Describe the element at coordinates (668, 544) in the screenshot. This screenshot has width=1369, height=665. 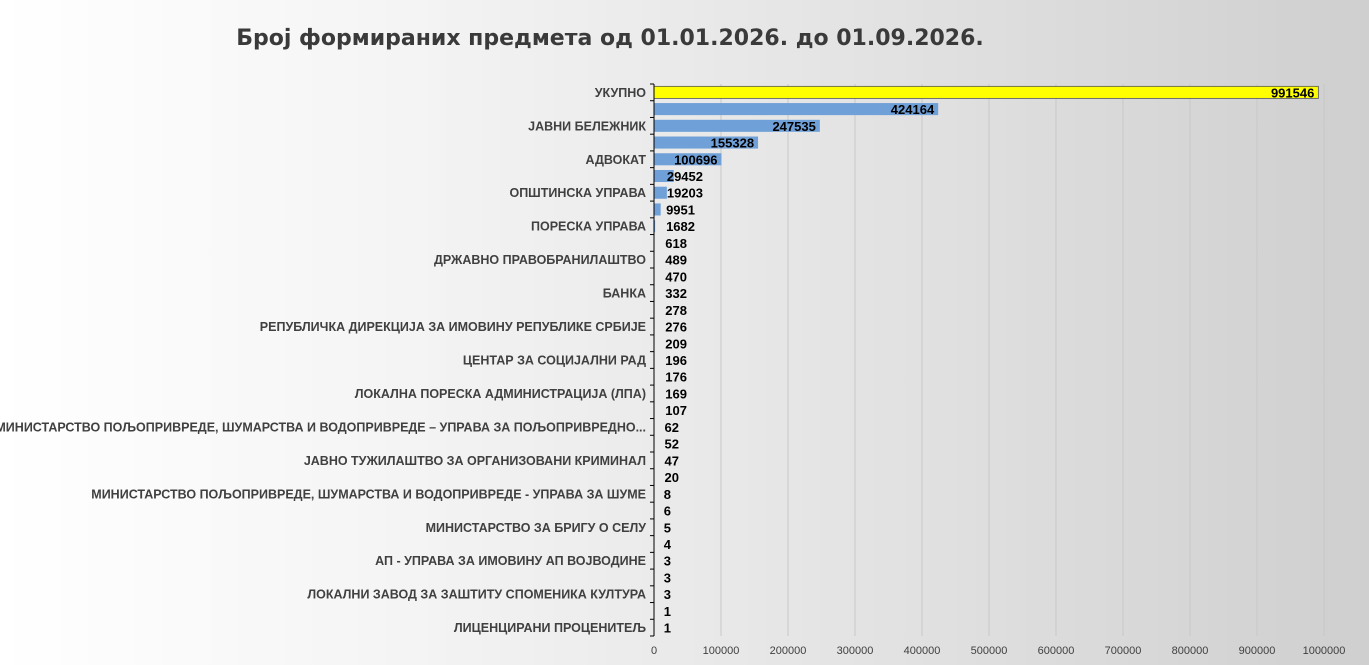
I see `data-label: 4` at that location.